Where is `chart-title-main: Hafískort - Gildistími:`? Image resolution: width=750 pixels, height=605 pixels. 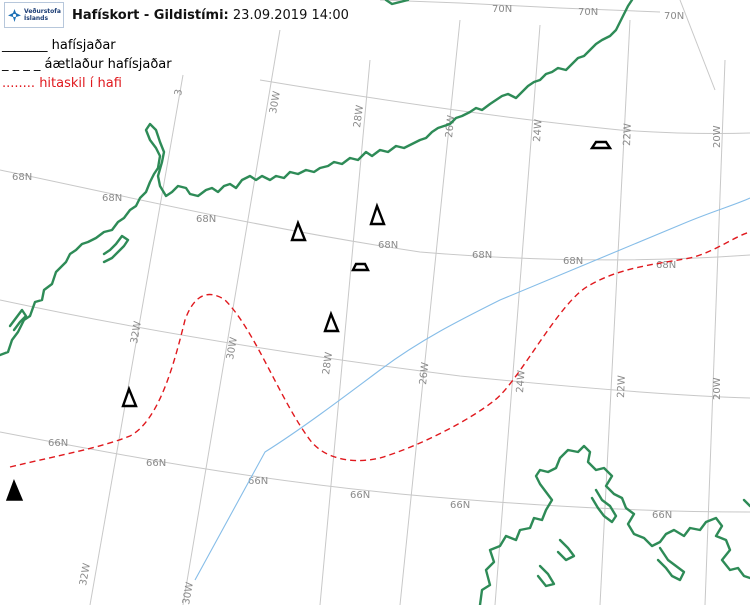 chart-title-main: Hafískort - Gildistími: is located at coordinates (150, 15).